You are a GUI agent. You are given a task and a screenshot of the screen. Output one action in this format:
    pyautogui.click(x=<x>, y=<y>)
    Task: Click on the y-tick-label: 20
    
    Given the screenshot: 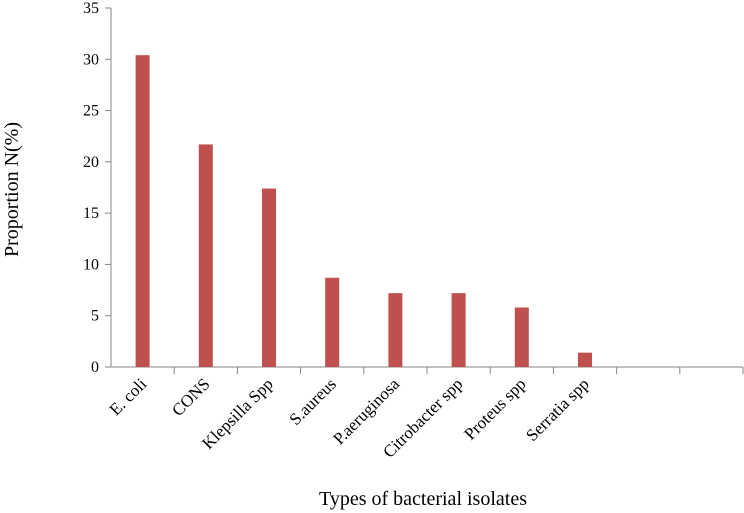 What is the action you would take?
    pyautogui.click(x=91, y=162)
    